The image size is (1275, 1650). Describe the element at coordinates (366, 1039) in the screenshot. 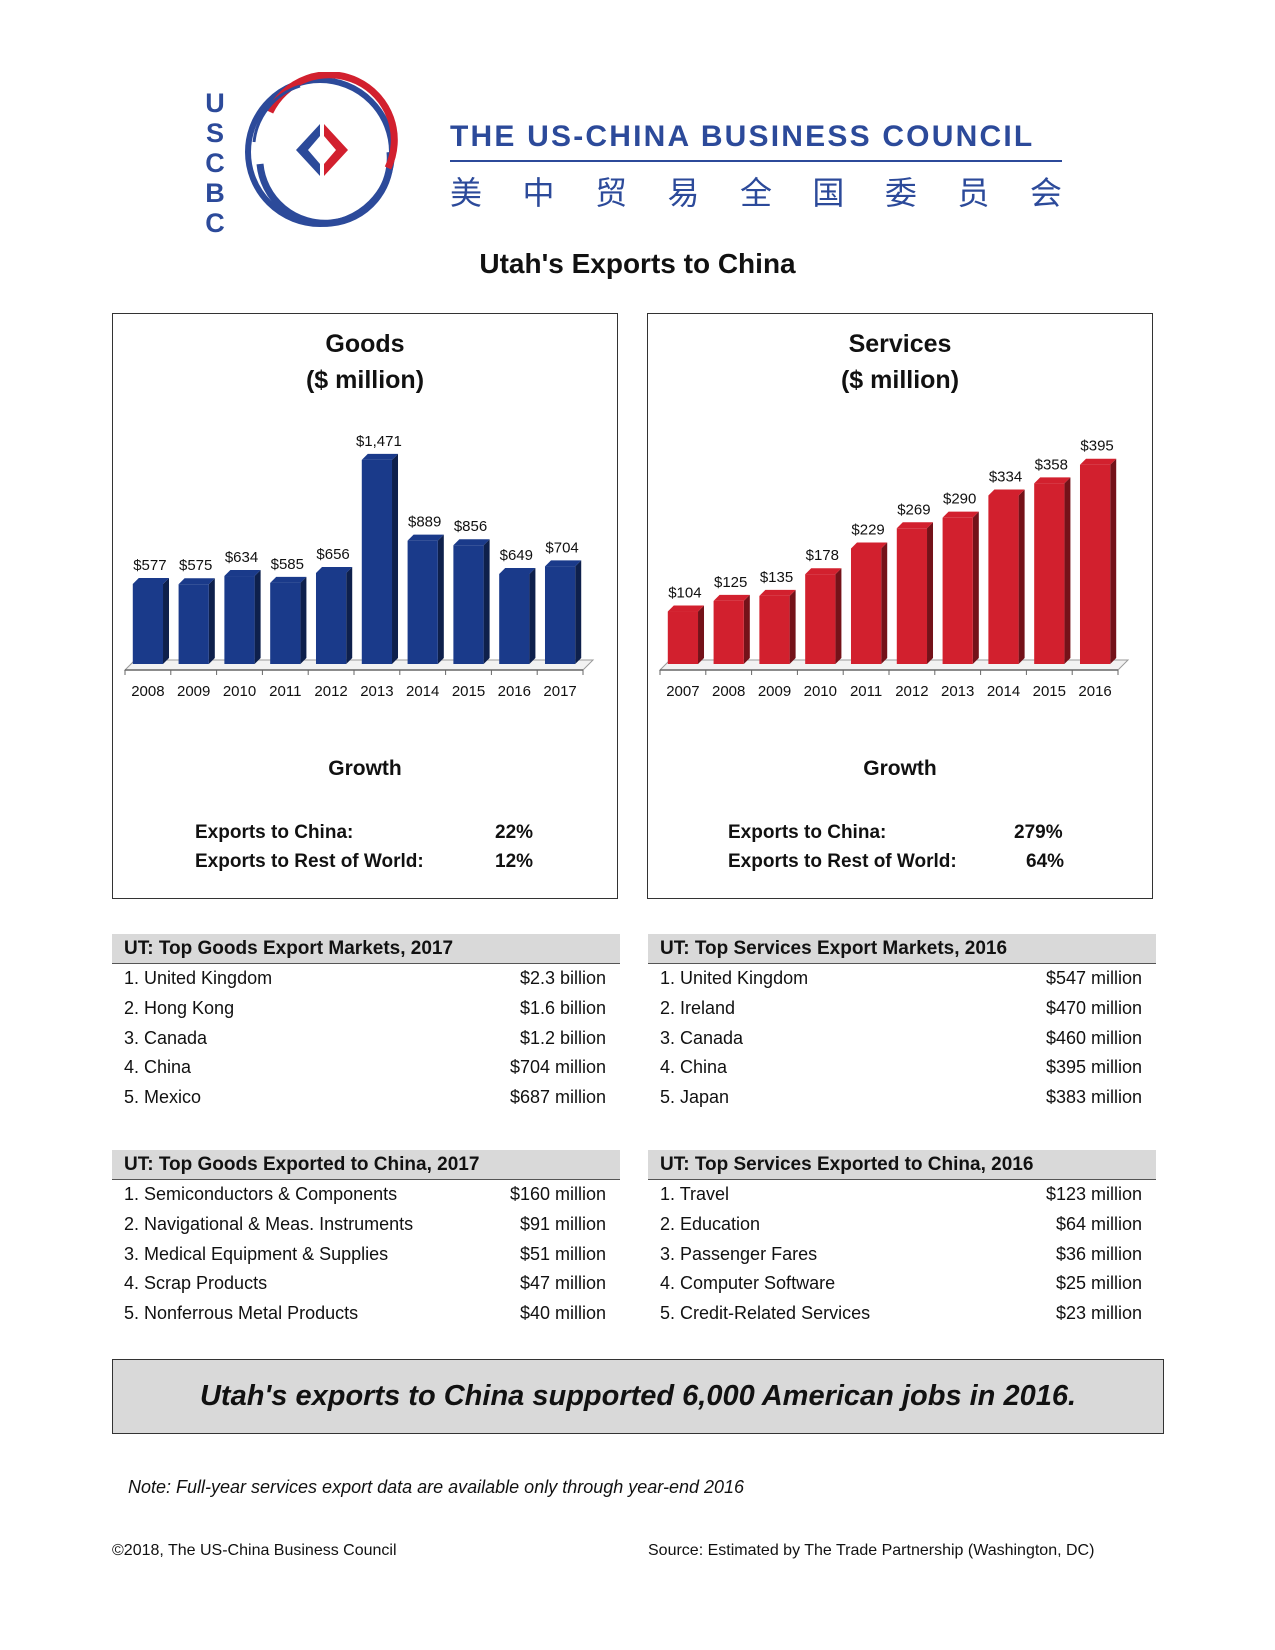

I see `table-row: 3. Canada $1.2 billion` at that location.